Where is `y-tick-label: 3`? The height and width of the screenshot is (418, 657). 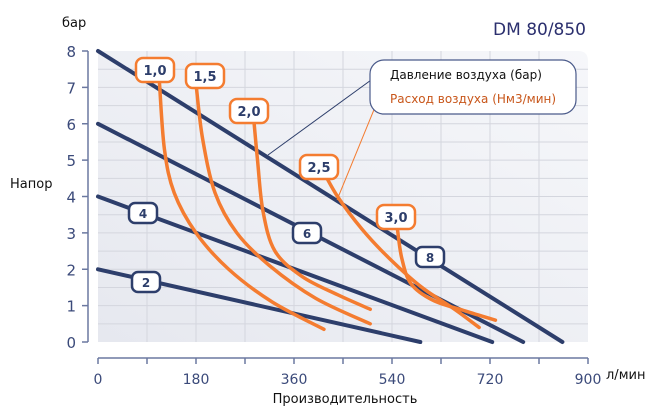
y-tick-label: 3 is located at coordinates (71, 234).